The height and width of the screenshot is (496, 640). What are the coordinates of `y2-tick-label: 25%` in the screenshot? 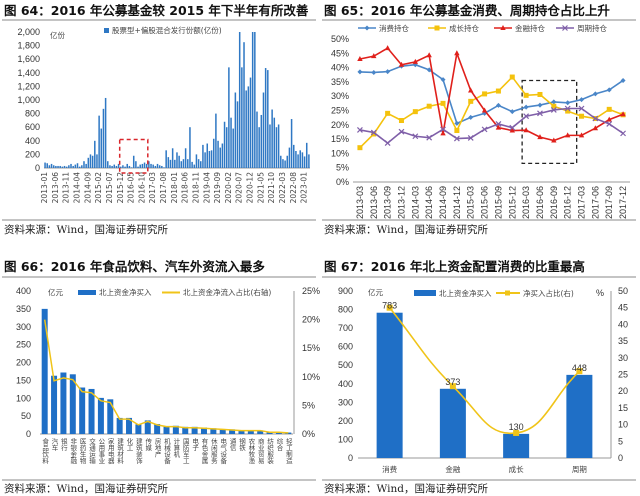 It's located at (311, 291).